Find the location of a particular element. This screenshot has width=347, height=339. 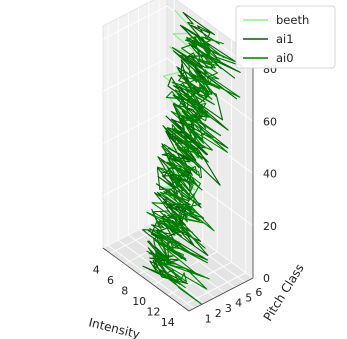

legend: beeth ai1 ai0 is located at coordinates (285, 37).